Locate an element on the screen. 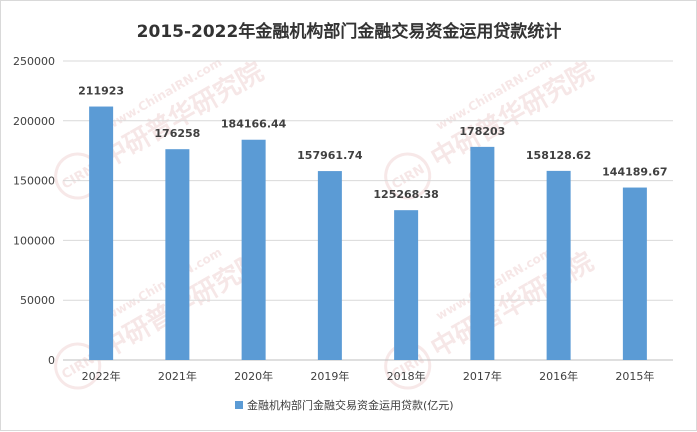 This screenshot has width=697, height=432. x-tick-label: 2015年 is located at coordinates (634, 376).